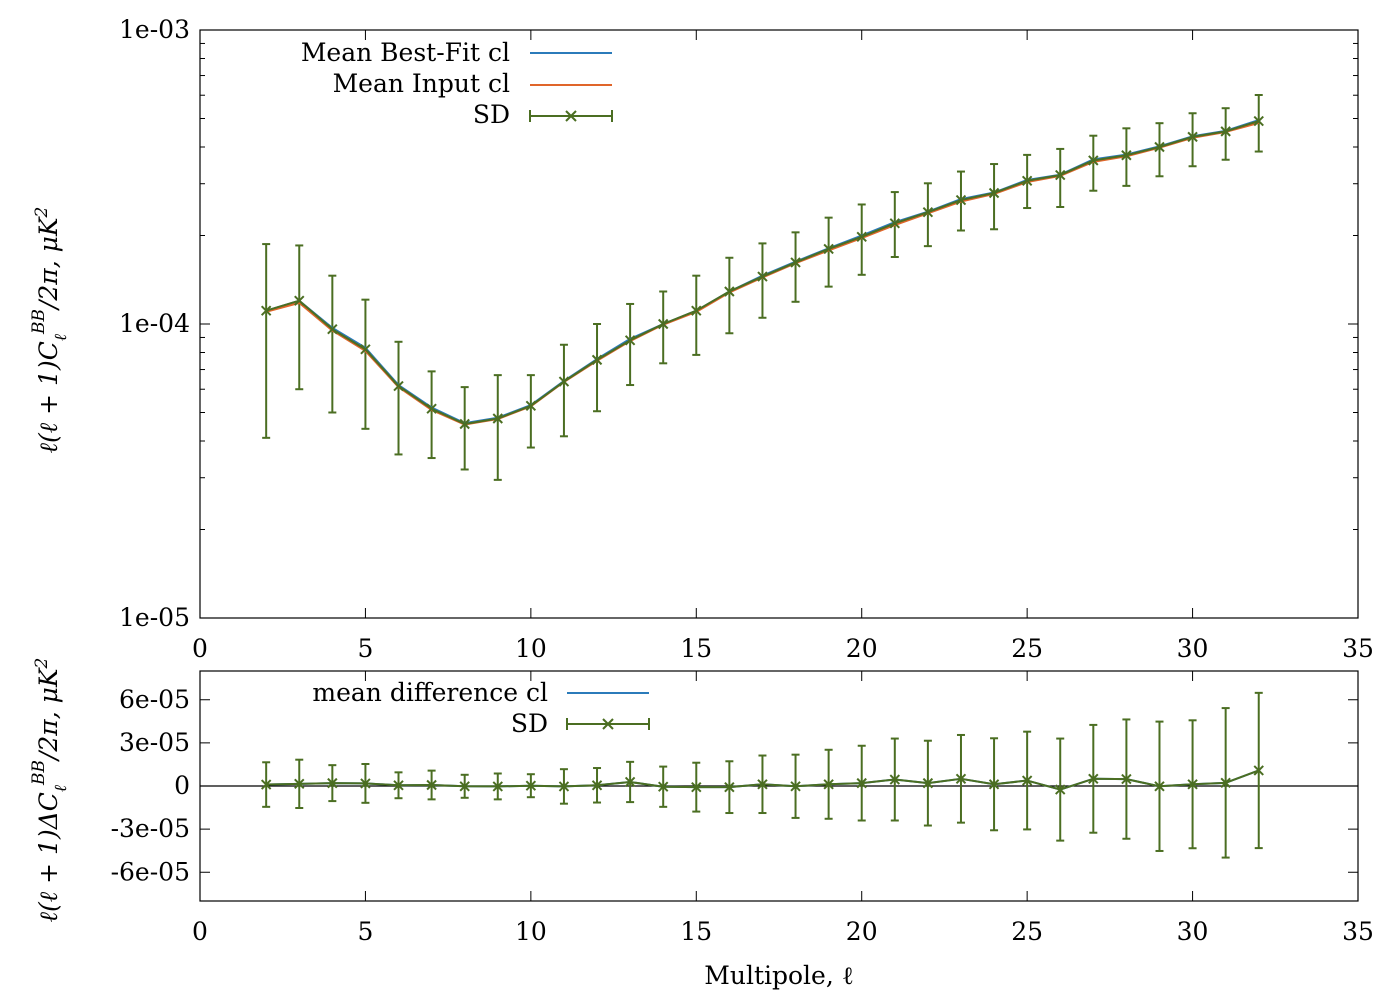 The image size is (1400, 1000). Describe the element at coordinates (154, 699) in the screenshot. I see `bottom-y-tick-label: 6e-05` at that location.